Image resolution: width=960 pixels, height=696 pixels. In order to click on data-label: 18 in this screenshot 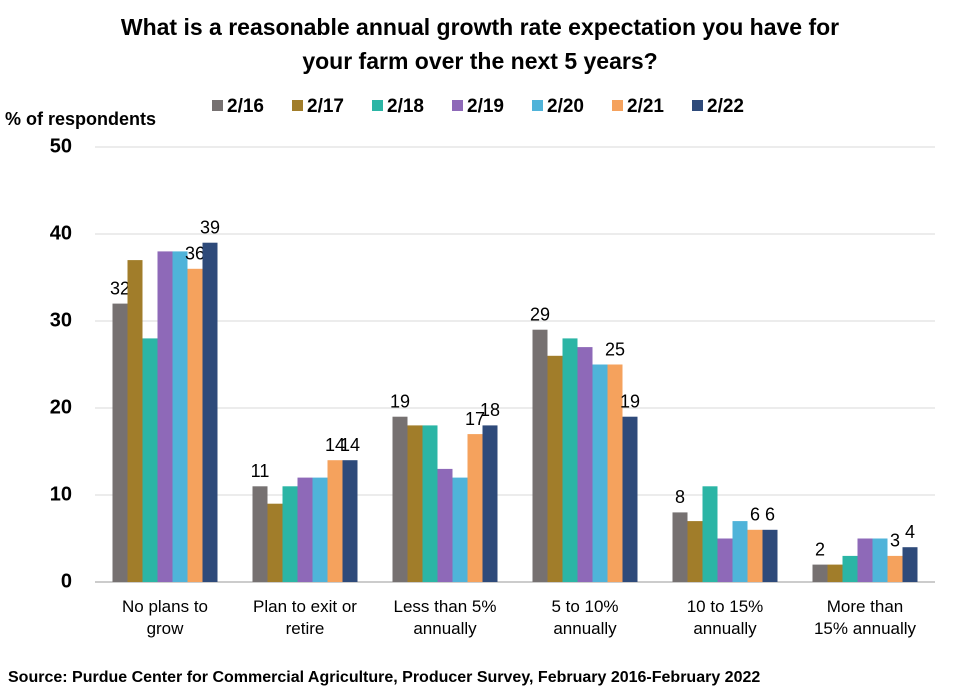, I will do `click(490, 410)`.